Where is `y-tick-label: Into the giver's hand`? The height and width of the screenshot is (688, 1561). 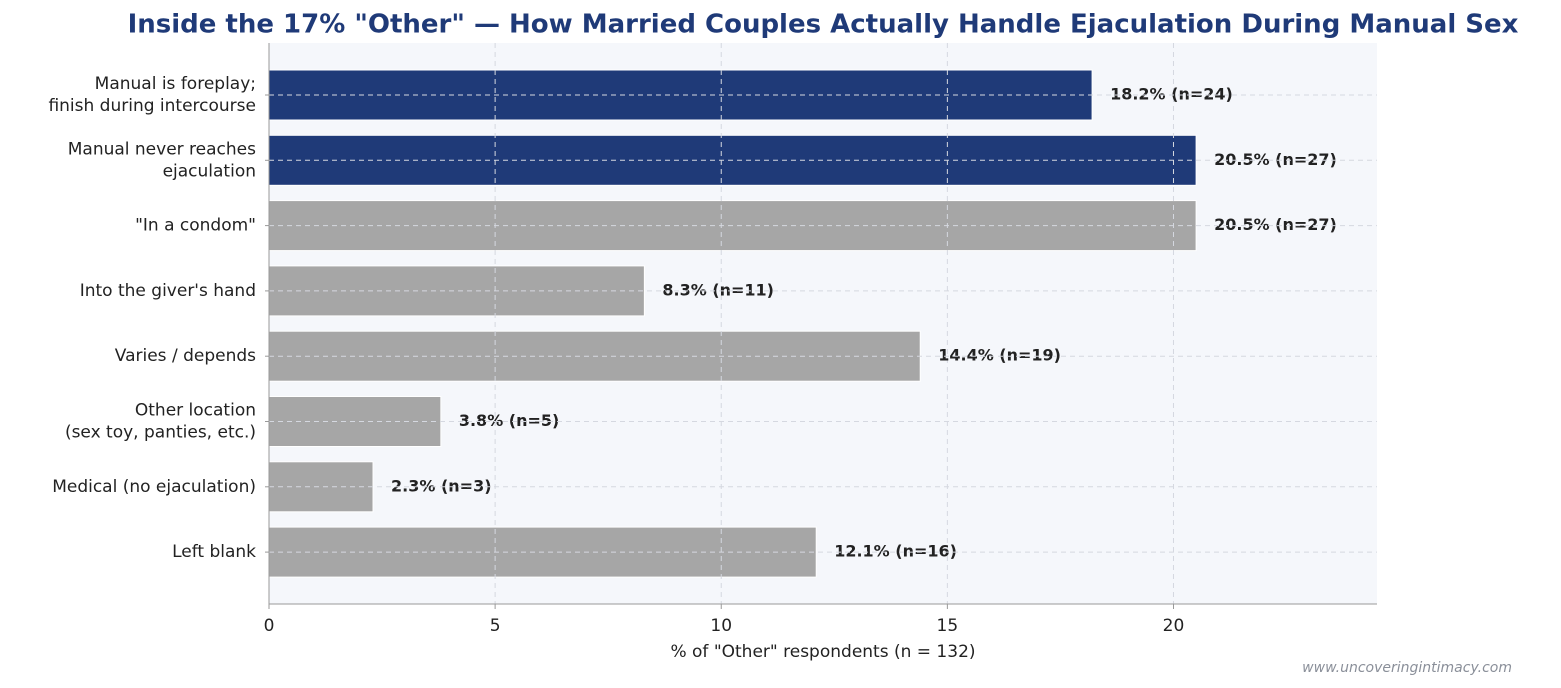
y-tick-label: Into the giver's hand is located at coordinates (168, 291).